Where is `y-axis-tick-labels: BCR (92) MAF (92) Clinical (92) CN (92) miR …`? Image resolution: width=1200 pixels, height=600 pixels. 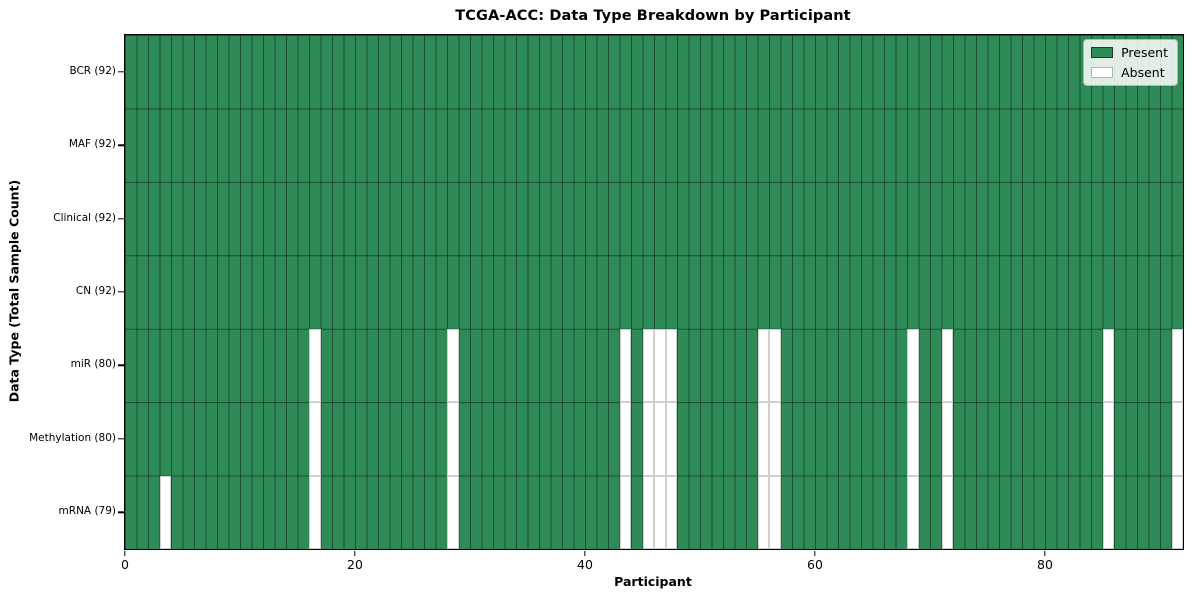
y-axis-tick-labels: BCR (92) MAF (92) Clinical (92) CN (92) miR … is located at coordinates (58, 291).